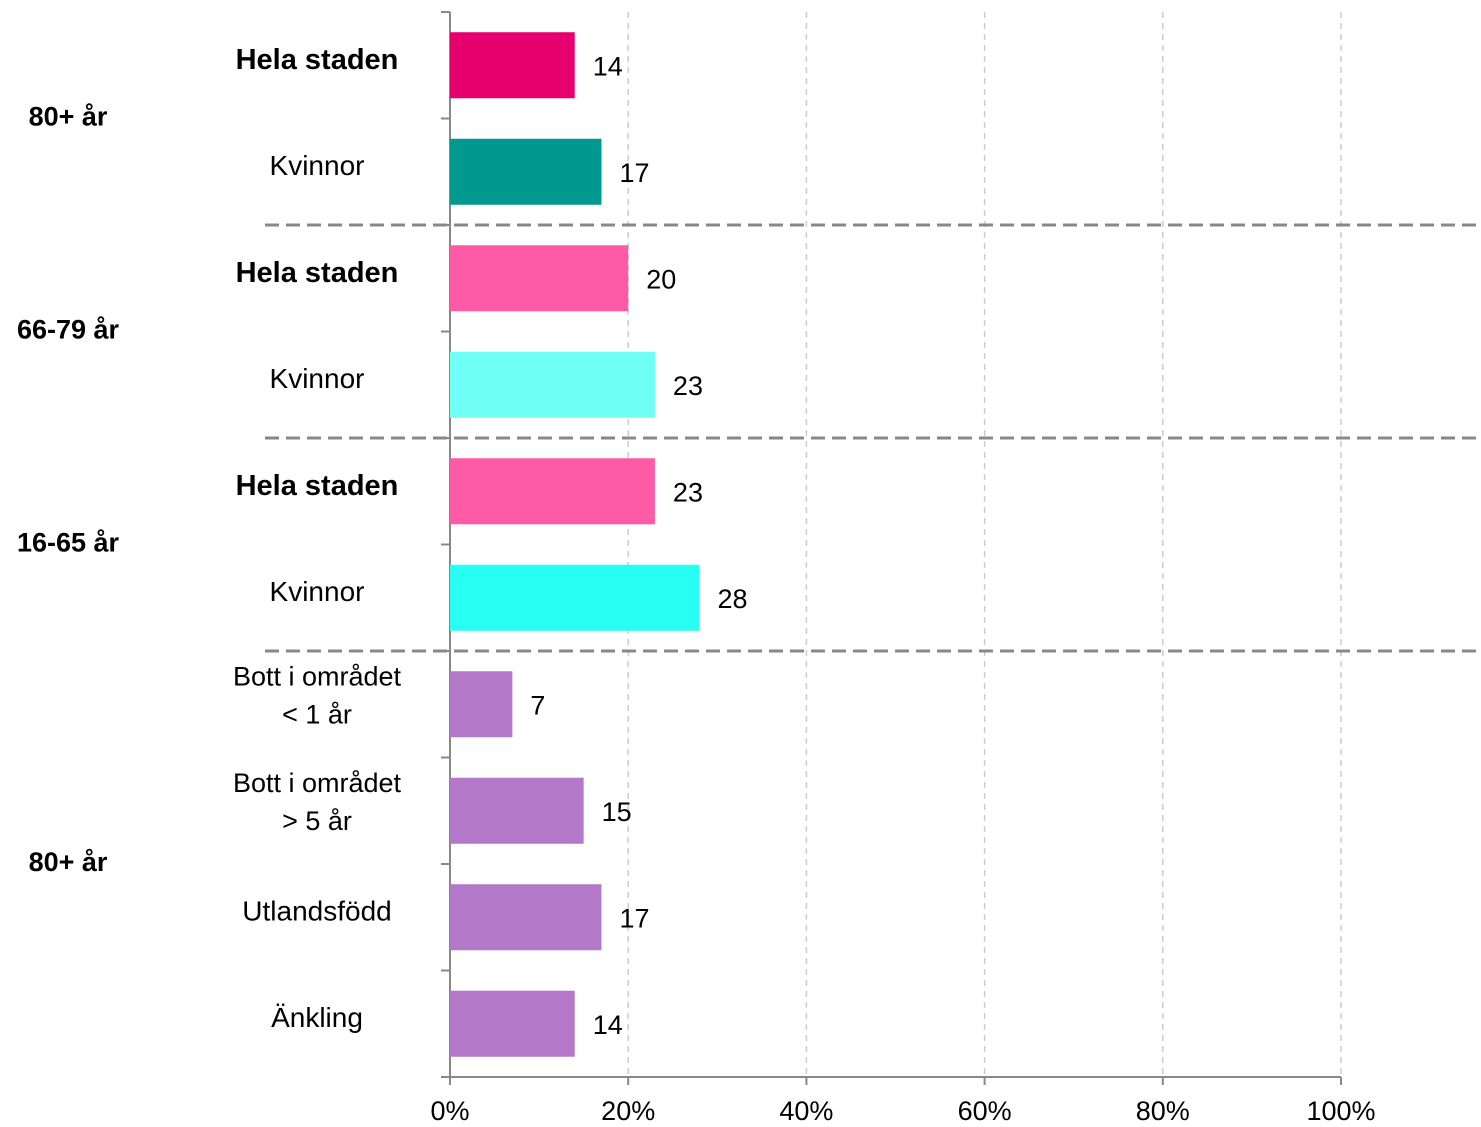 Image resolution: width=1481 pixels, height=1127 pixels. Describe the element at coordinates (1340, 1111) in the screenshot. I see `x-tick-label: 100%` at that location.